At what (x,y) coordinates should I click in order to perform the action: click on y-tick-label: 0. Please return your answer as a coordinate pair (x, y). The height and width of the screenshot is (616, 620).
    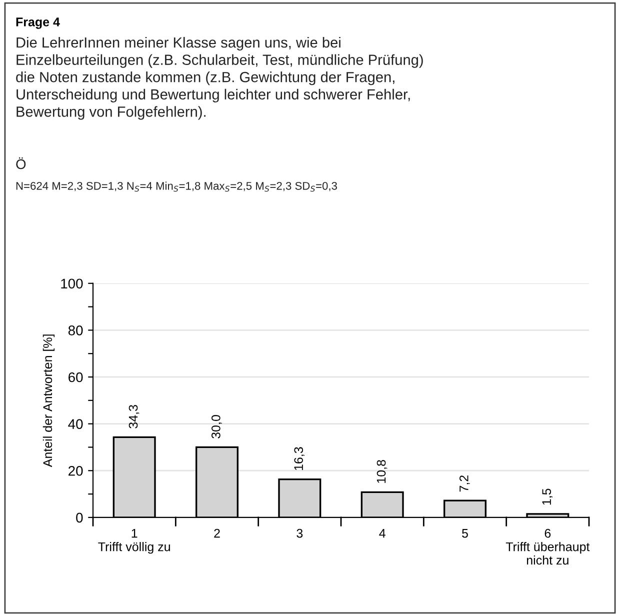
    Looking at the image, I should click on (79, 517).